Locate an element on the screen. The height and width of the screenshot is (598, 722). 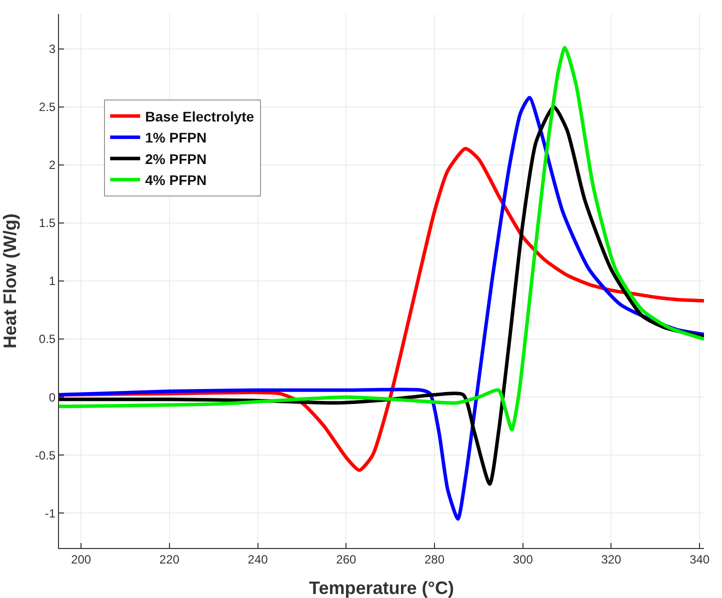
y-tick-label: 2 is located at coordinates (52, 165).